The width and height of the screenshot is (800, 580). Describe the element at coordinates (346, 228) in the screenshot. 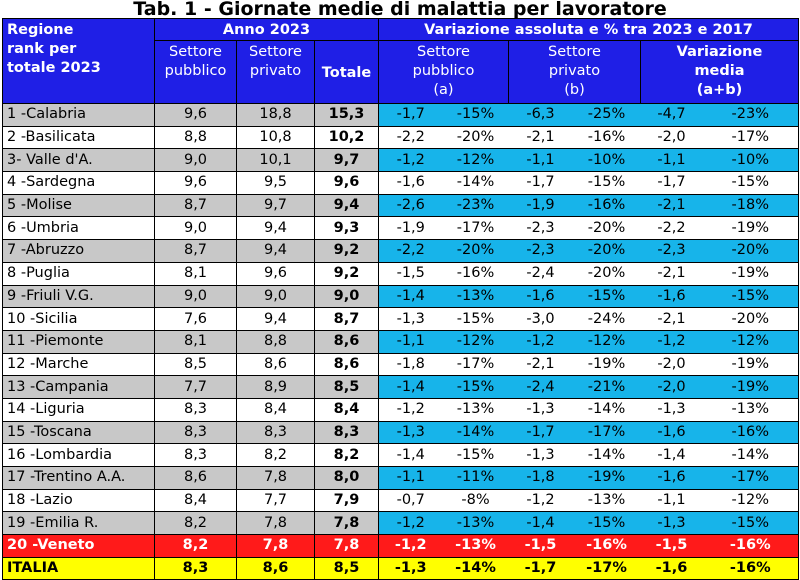

I see `totale-value: 9,3` at that location.